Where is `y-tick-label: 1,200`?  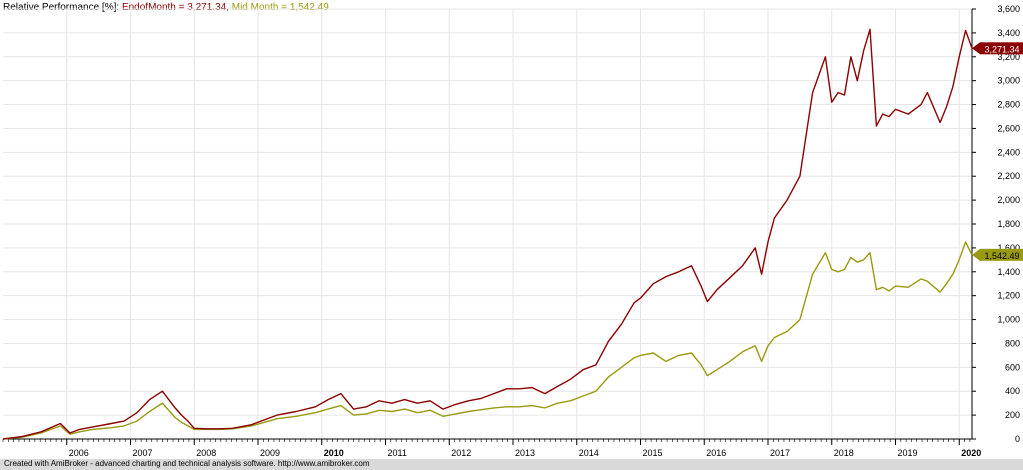 y-tick-label: 1,200 is located at coordinates (1008, 296).